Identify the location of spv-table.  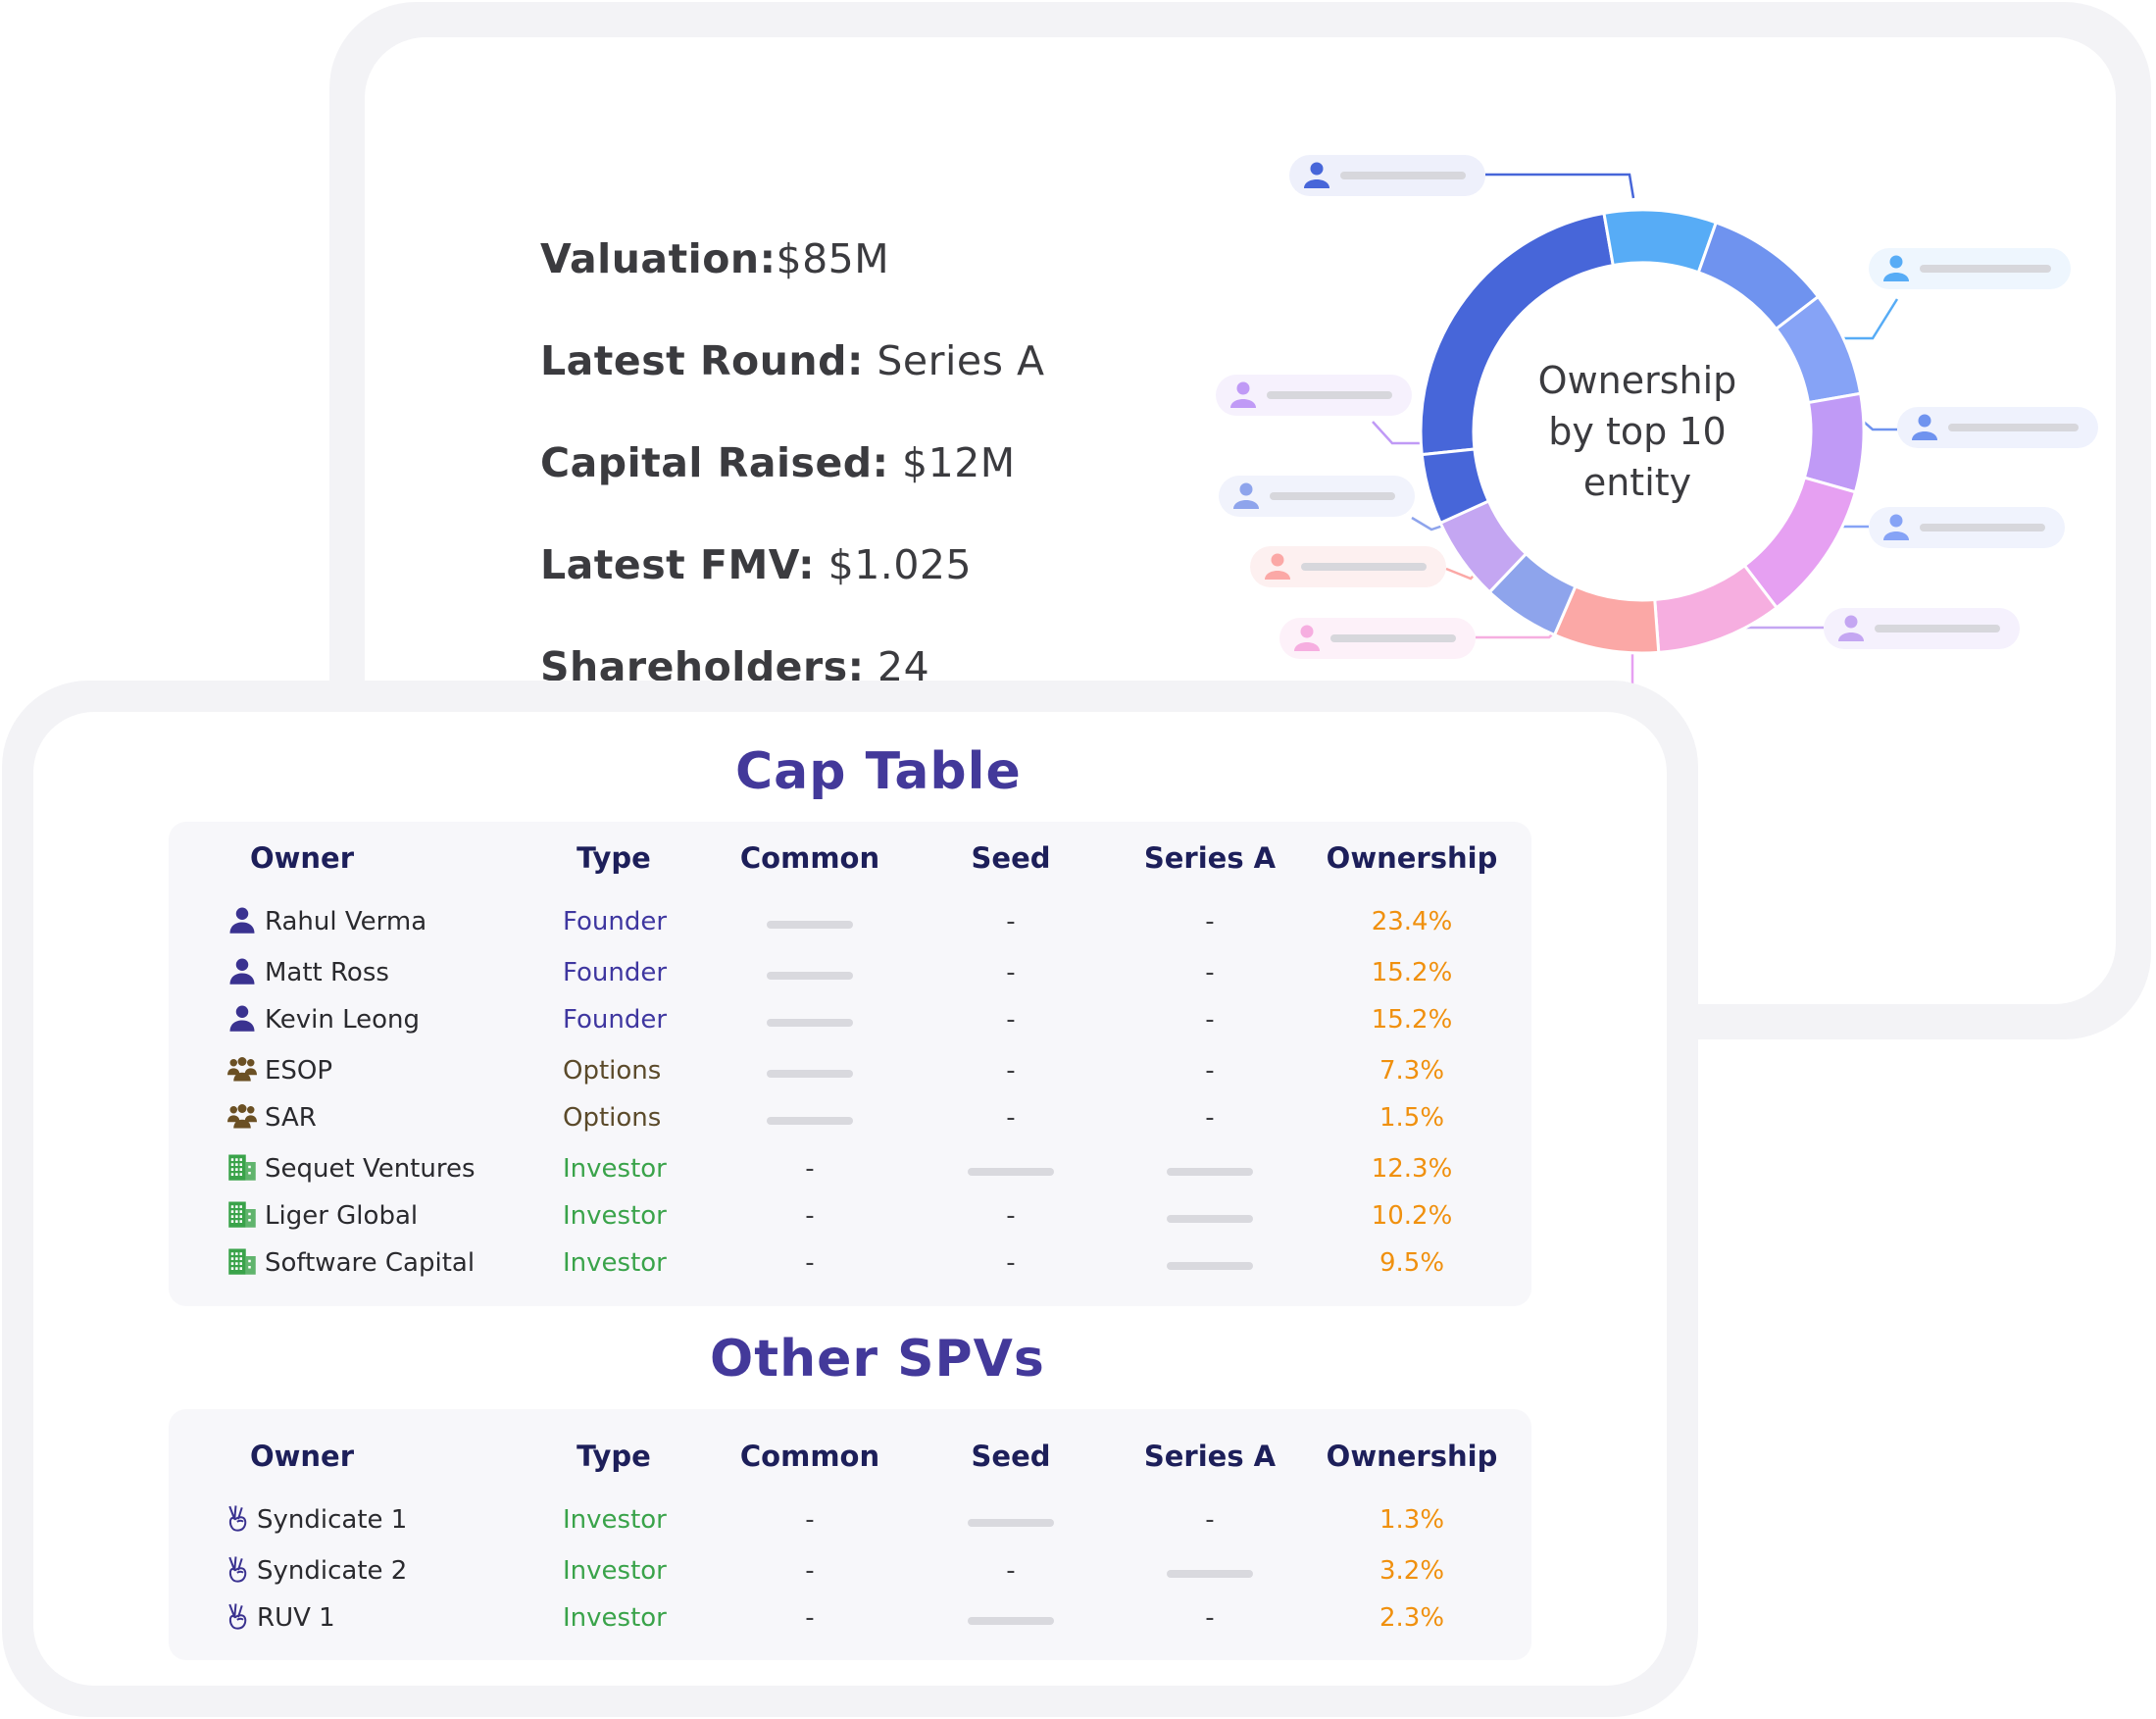
(850, 1534).